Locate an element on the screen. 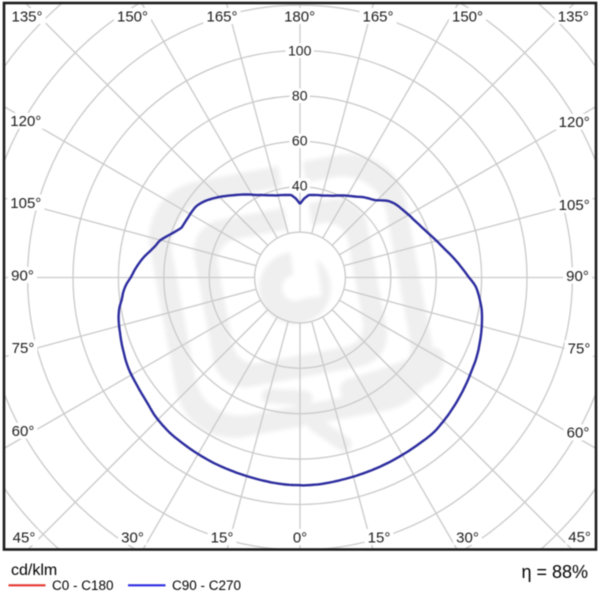 This screenshot has width=600, height=600. svg-text: 60 is located at coordinates (300, 141).